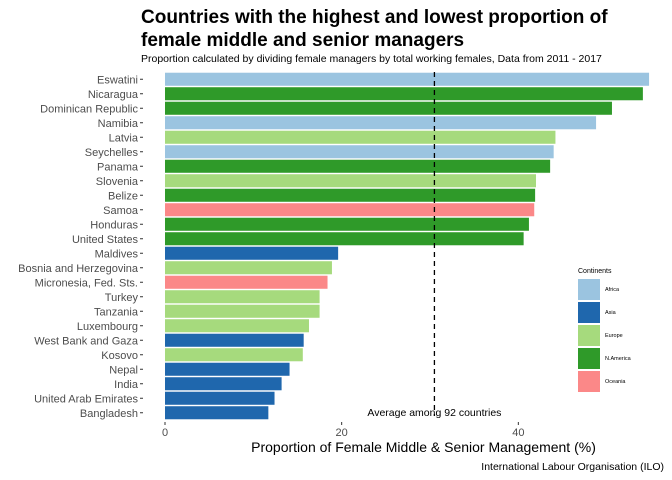 The image size is (672, 480). I want to click on category-label-latvia: Latvia, so click(124, 138).